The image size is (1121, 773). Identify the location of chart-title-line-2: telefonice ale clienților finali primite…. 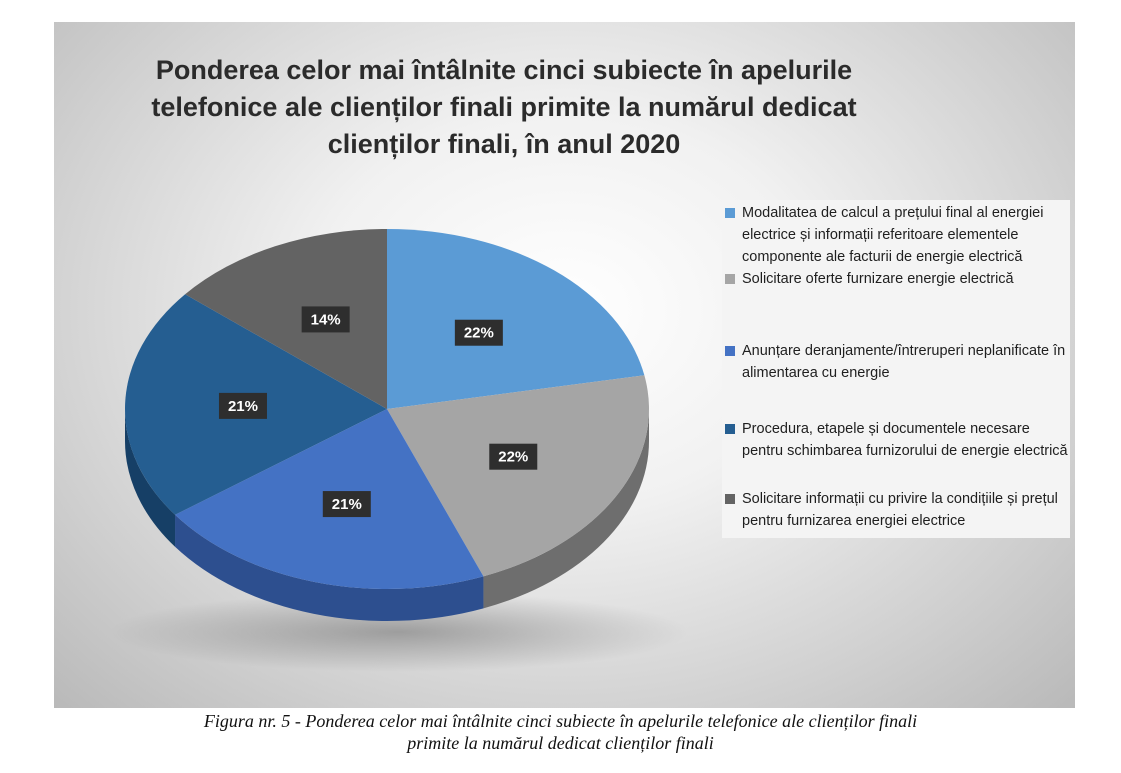
(504, 107).